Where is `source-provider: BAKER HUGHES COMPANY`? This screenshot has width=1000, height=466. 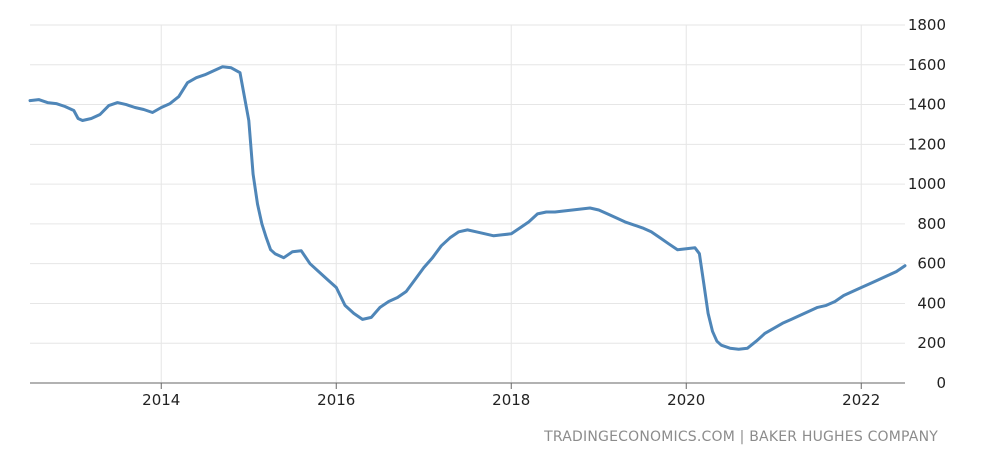
source-provider: BAKER HUGHES COMPANY is located at coordinates (843, 437).